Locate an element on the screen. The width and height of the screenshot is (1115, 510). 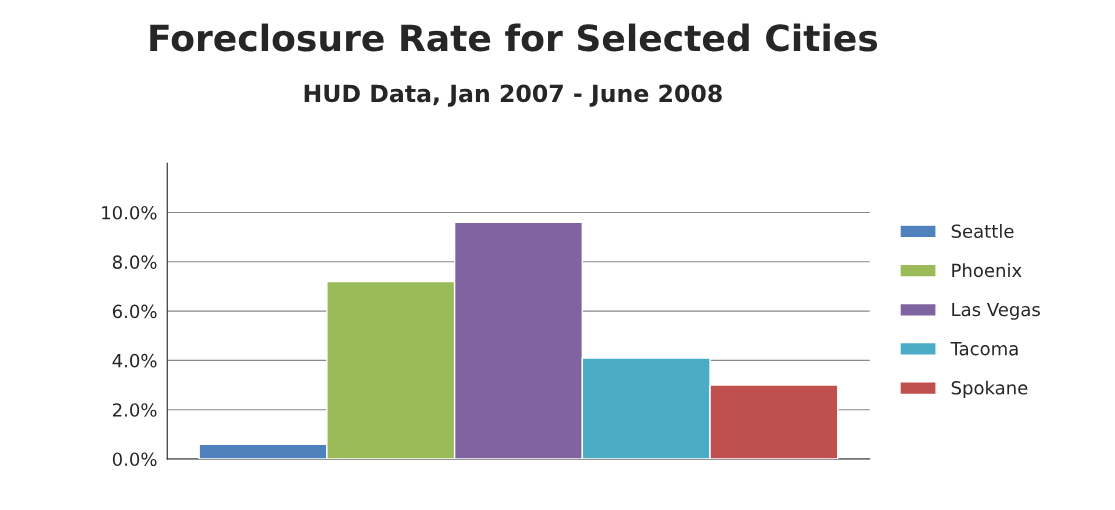
legend-label: Seattle is located at coordinates (982, 231).